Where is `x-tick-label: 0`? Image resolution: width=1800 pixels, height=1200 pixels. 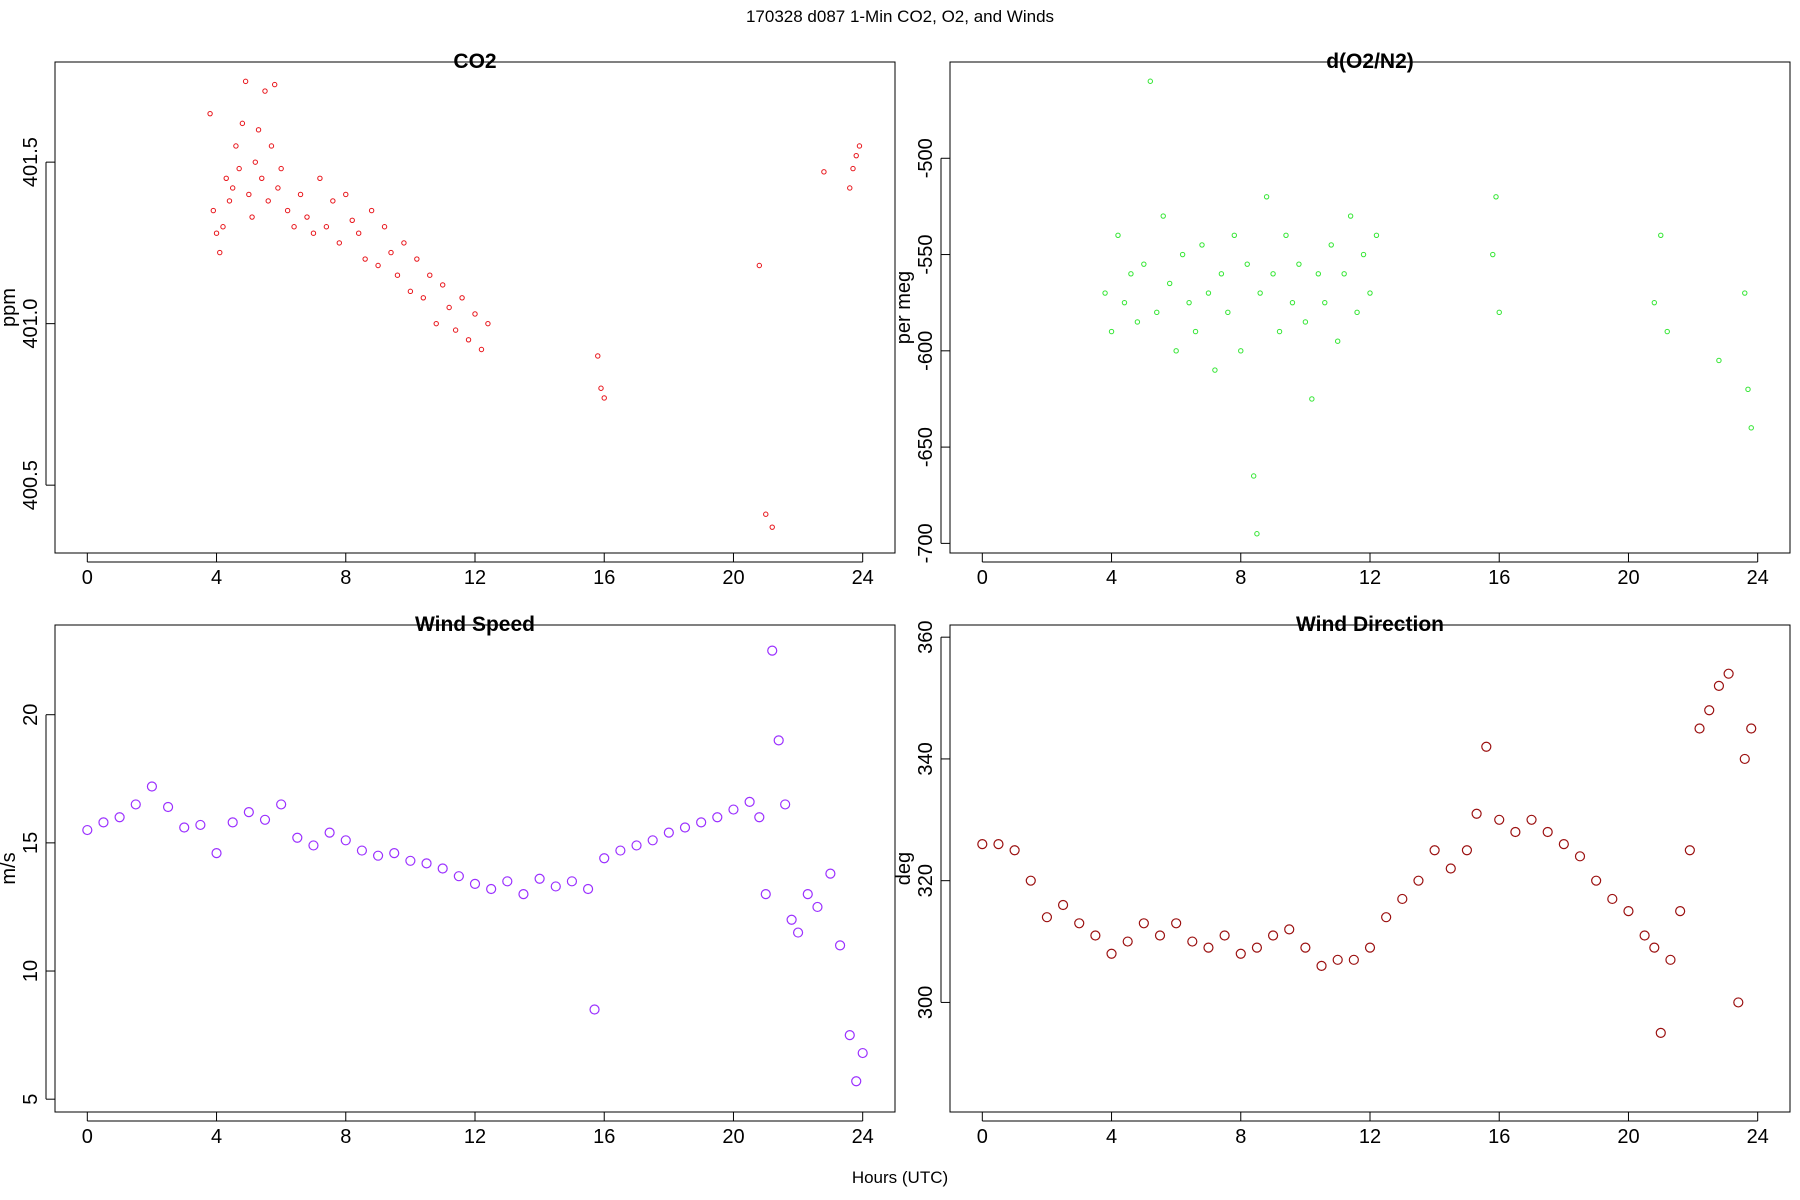 x-tick-label: 0 is located at coordinates (87, 578).